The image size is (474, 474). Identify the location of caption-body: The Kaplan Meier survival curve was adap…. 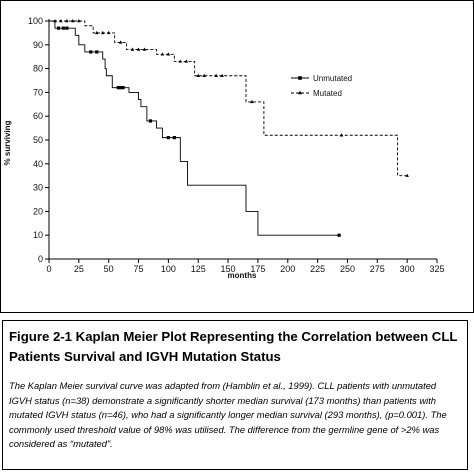
(228, 414).